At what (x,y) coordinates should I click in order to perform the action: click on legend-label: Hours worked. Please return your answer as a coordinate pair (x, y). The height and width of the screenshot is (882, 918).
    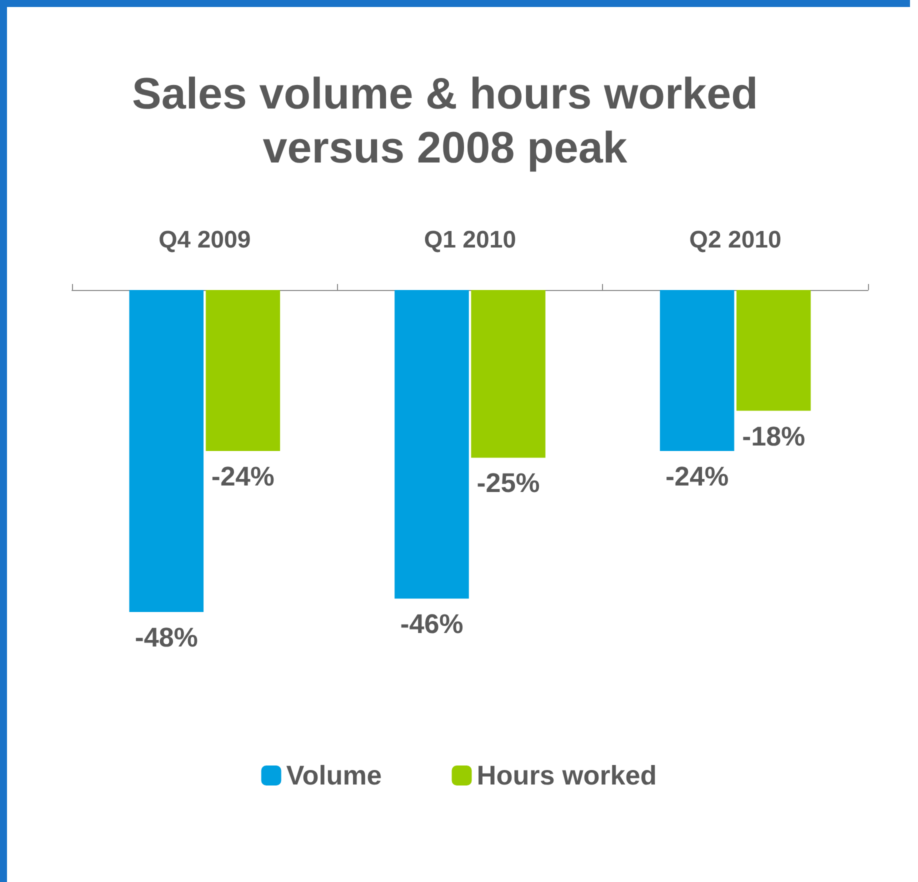
    Looking at the image, I should click on (566, 775).